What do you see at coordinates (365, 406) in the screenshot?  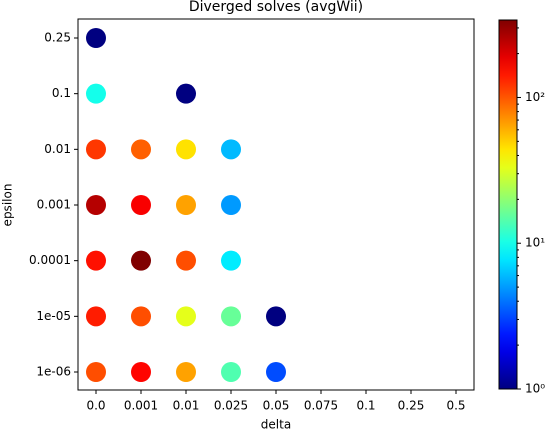 I see `x-tick-label: 0.1` at bounding box center [365, 406].